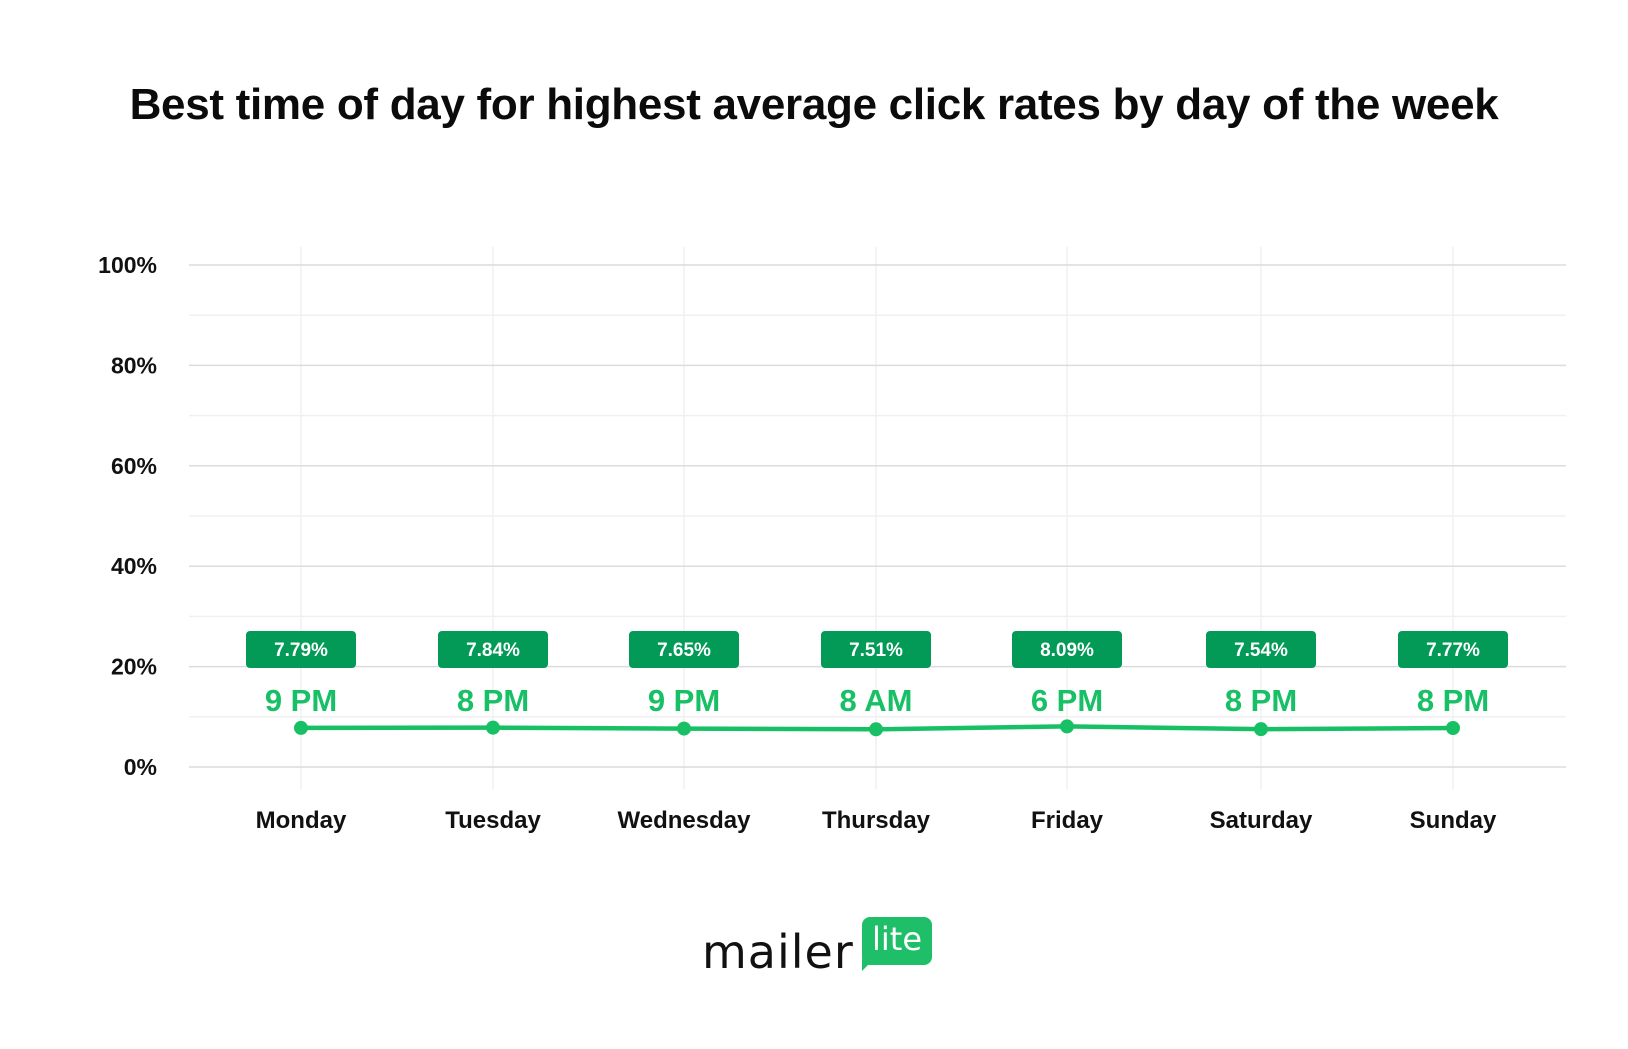 This screenshot has width=1628, height=1049. What do you see at coordinates (134, 667) in the screenshot?
I see `y-tick-label: 20%` at bounding box center [134, 667].